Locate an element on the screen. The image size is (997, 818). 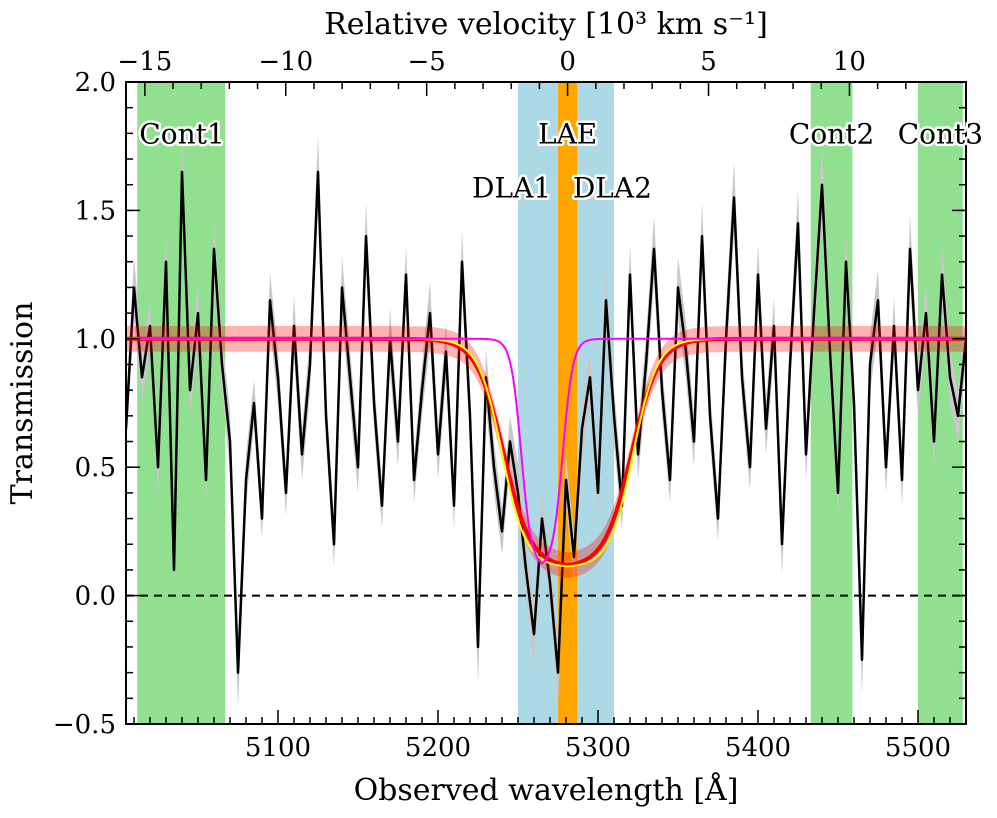
region-label-cont1: Cont1 is located at coordinates (181, 134).